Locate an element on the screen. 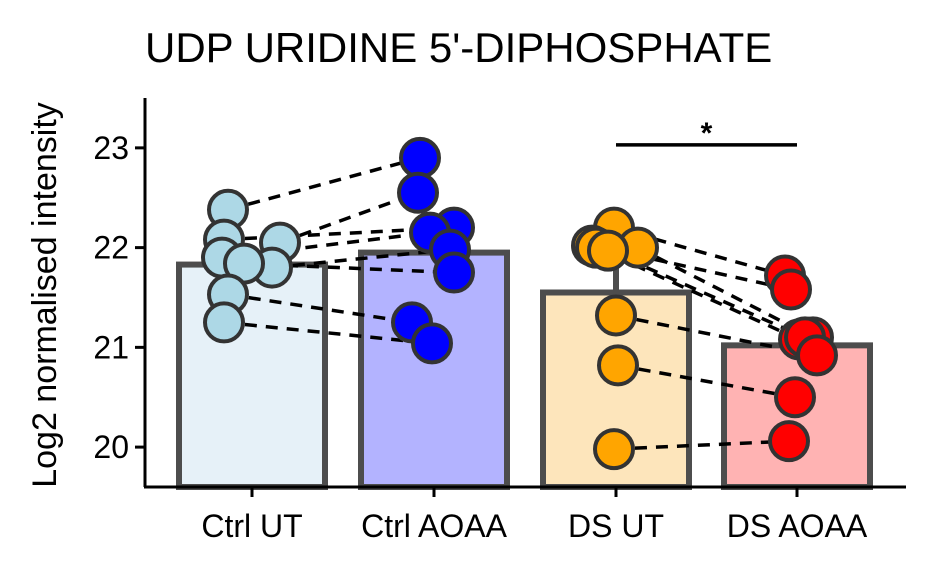 The height and width of the screenshot is (570, 930). data-point-ctrl-ut is located at coordinates (224, 322).